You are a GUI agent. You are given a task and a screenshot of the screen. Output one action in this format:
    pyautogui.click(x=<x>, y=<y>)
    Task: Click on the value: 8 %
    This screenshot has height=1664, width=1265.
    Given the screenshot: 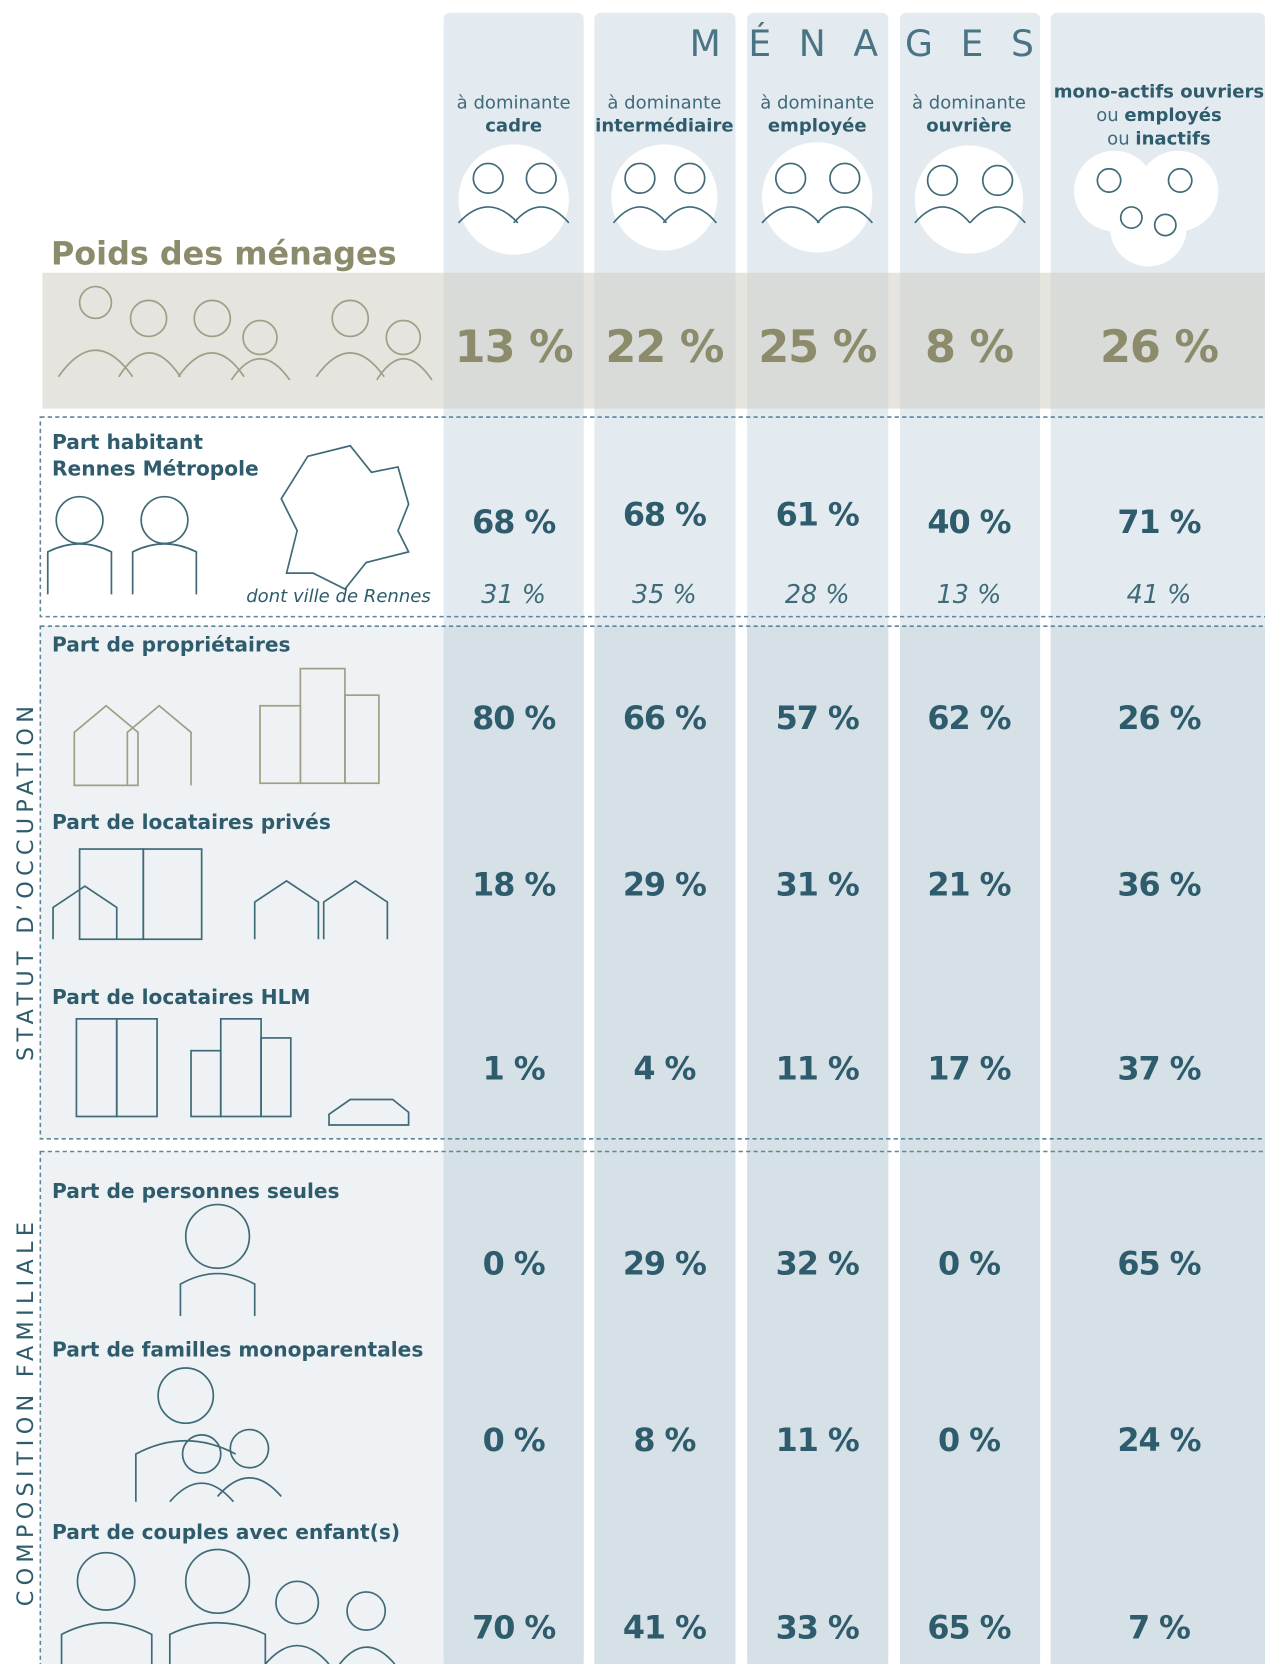 What is the action you would take?
    pyautogui.click(x=664, y=1441)
    